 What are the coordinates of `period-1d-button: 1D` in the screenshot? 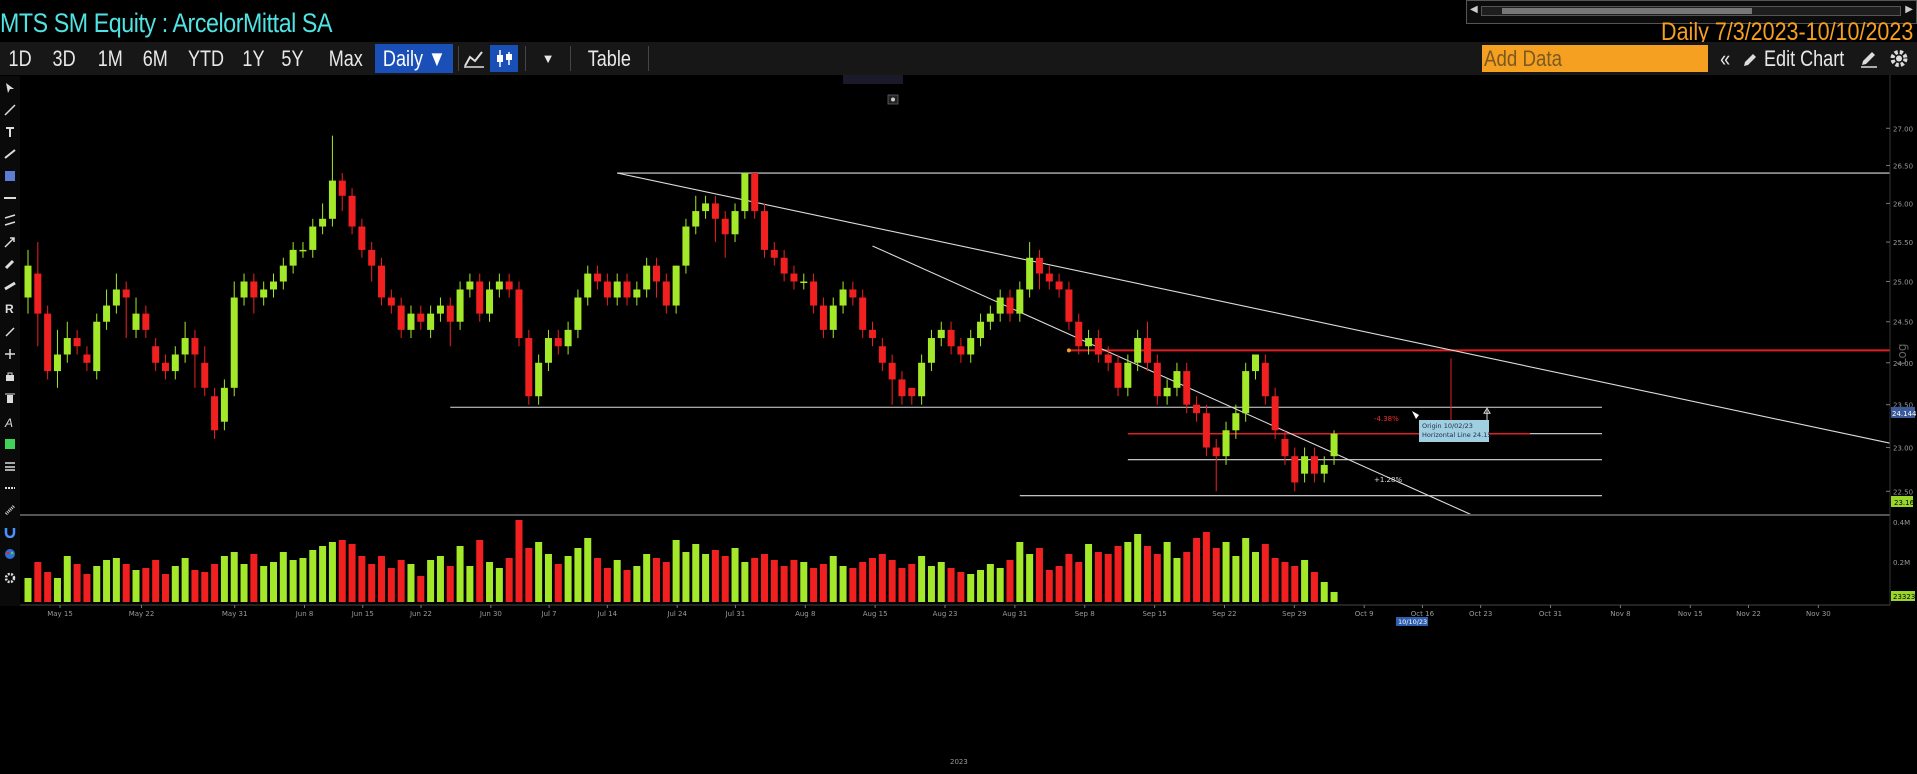 It's located at (20, 58).